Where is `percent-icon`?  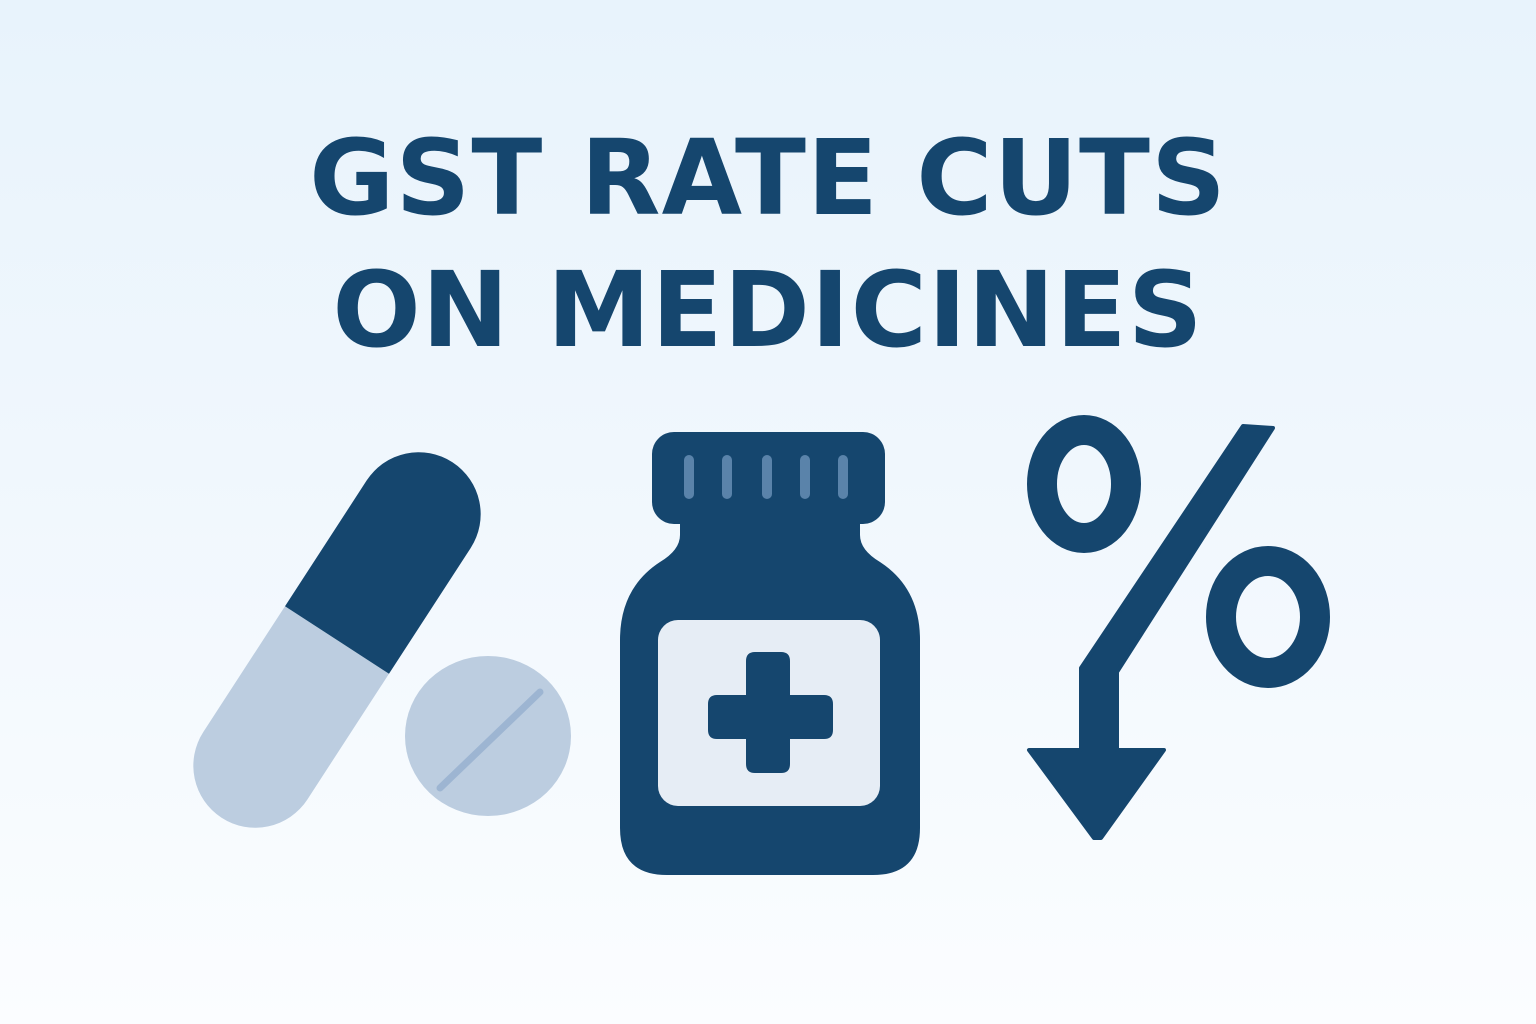
percent-icon is located at coordinates (1178, 627).